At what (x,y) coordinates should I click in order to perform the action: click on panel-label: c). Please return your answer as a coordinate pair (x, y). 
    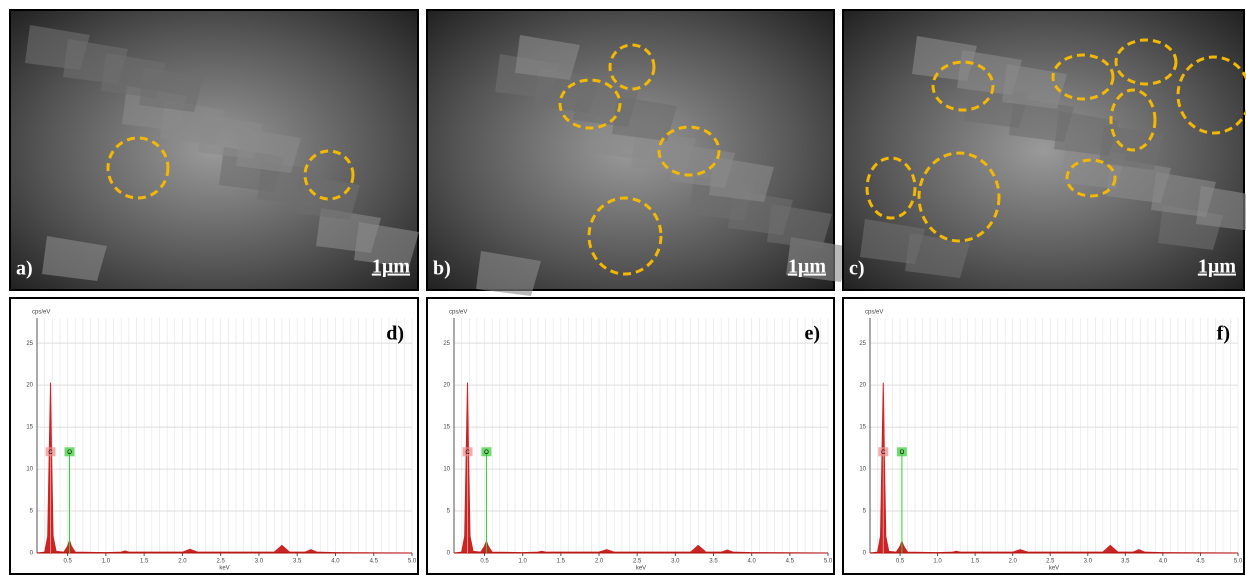
    Looking at the image, I should click on (857, 269).